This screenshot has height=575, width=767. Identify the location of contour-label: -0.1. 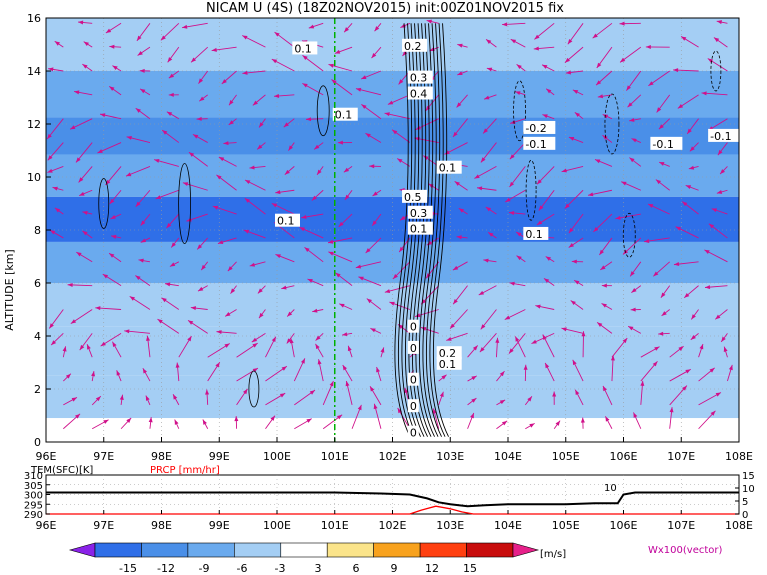
(662, 144).